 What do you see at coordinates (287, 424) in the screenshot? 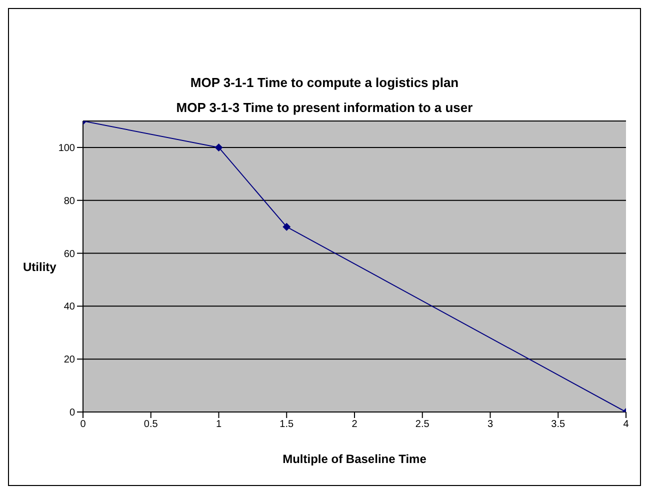
I see `x-tick-label: 1.5` at bounding box center [287, 424].